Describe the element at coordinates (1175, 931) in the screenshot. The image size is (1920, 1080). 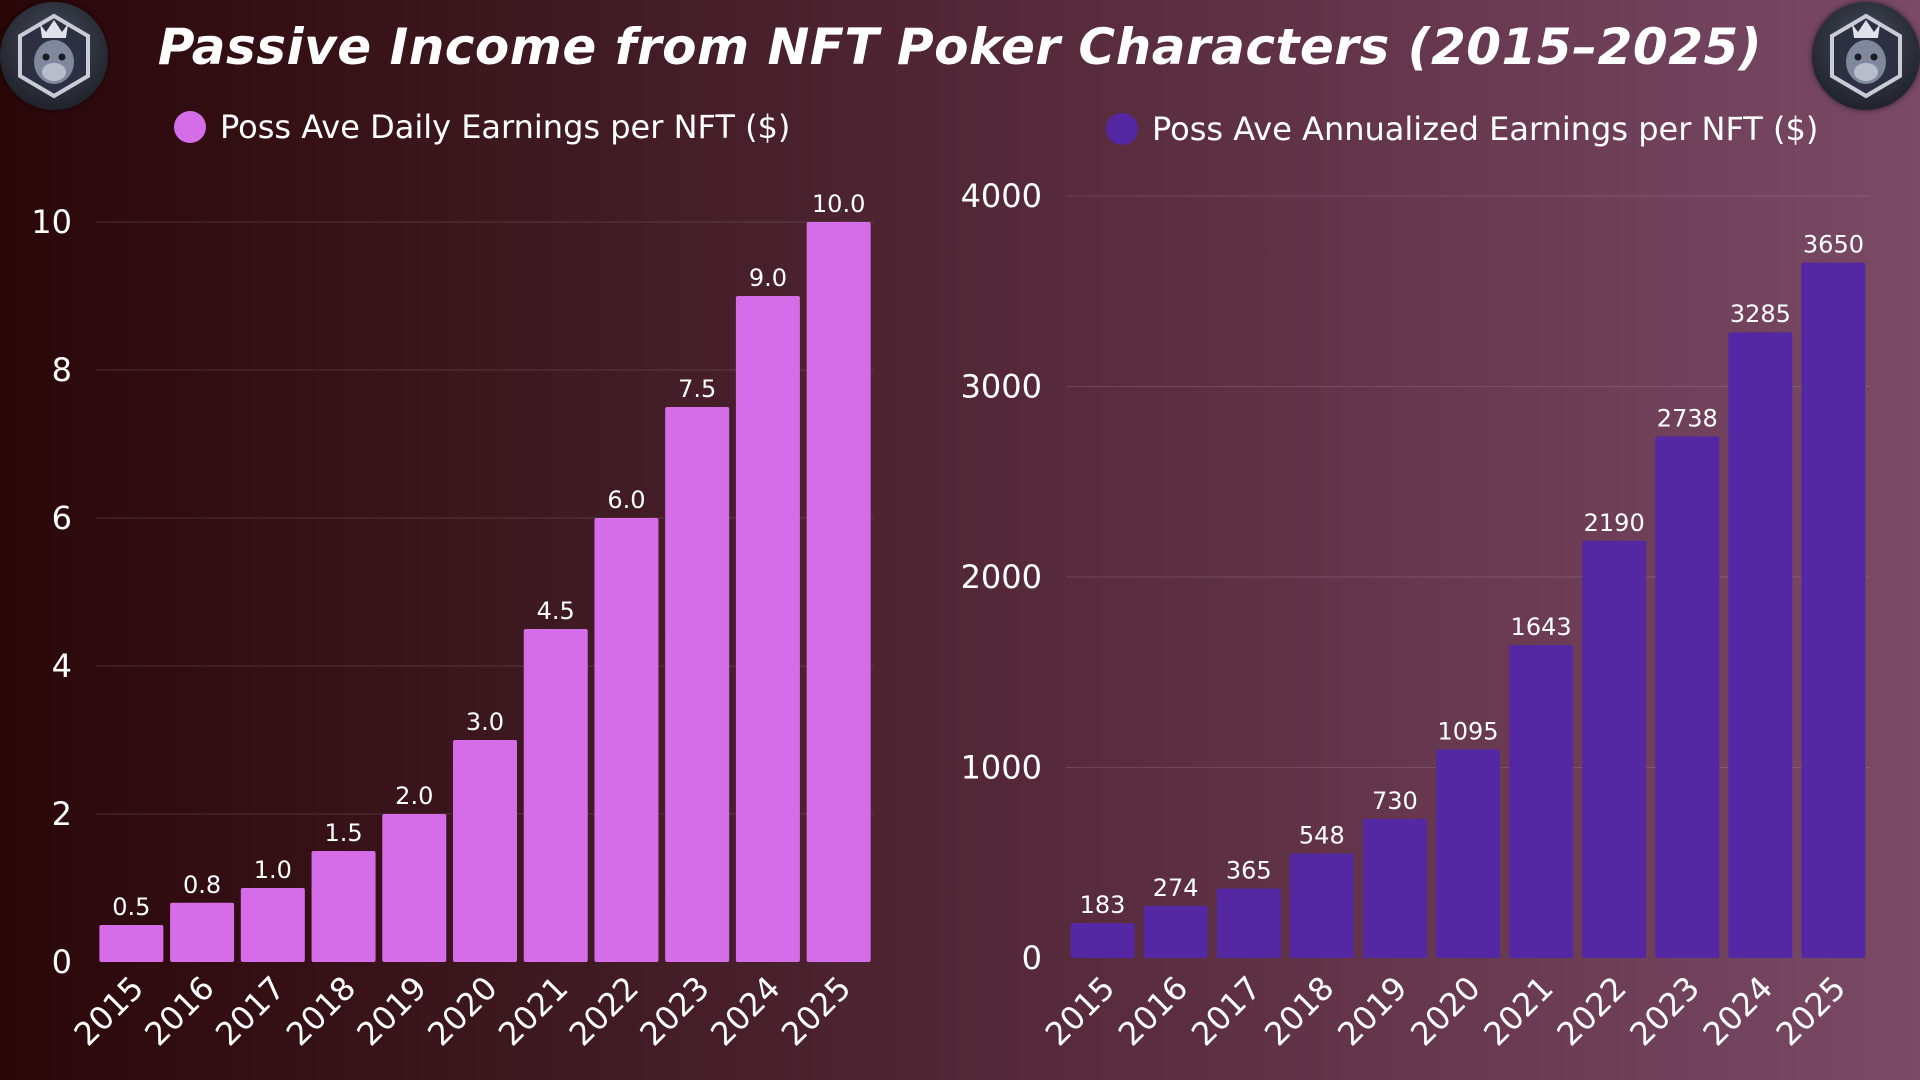
I see `bar-annualized-2016` at that location.